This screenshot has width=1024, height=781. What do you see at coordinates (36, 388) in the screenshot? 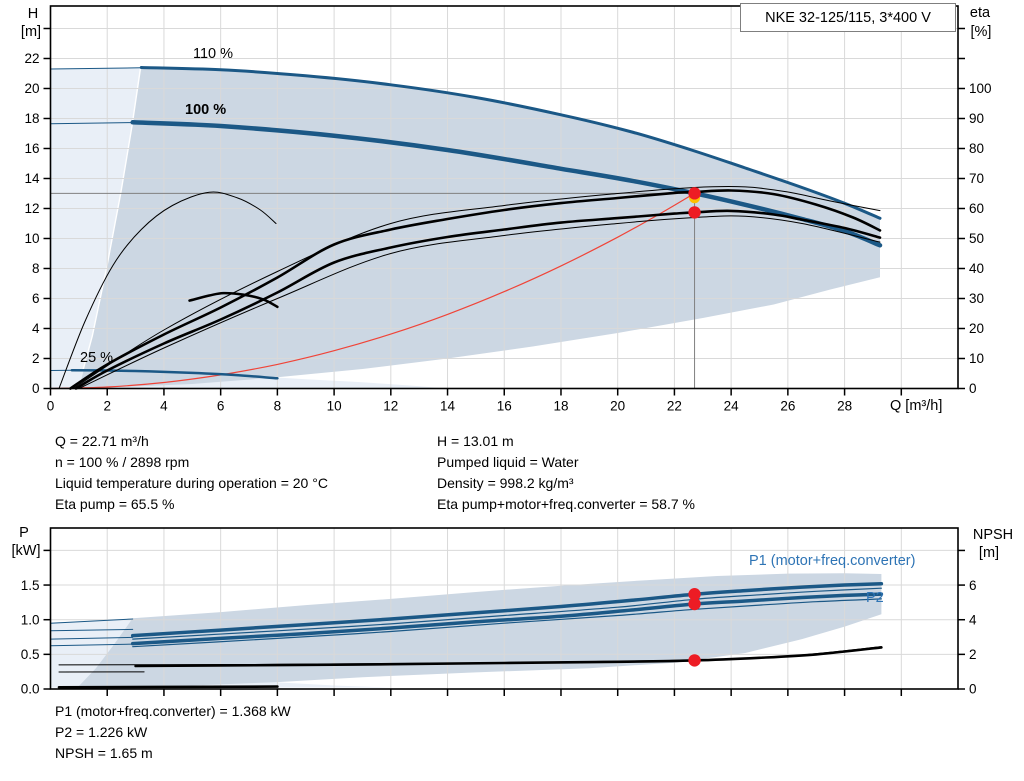
I see `H-tick-label: 0` at bounding box center [36, 388].